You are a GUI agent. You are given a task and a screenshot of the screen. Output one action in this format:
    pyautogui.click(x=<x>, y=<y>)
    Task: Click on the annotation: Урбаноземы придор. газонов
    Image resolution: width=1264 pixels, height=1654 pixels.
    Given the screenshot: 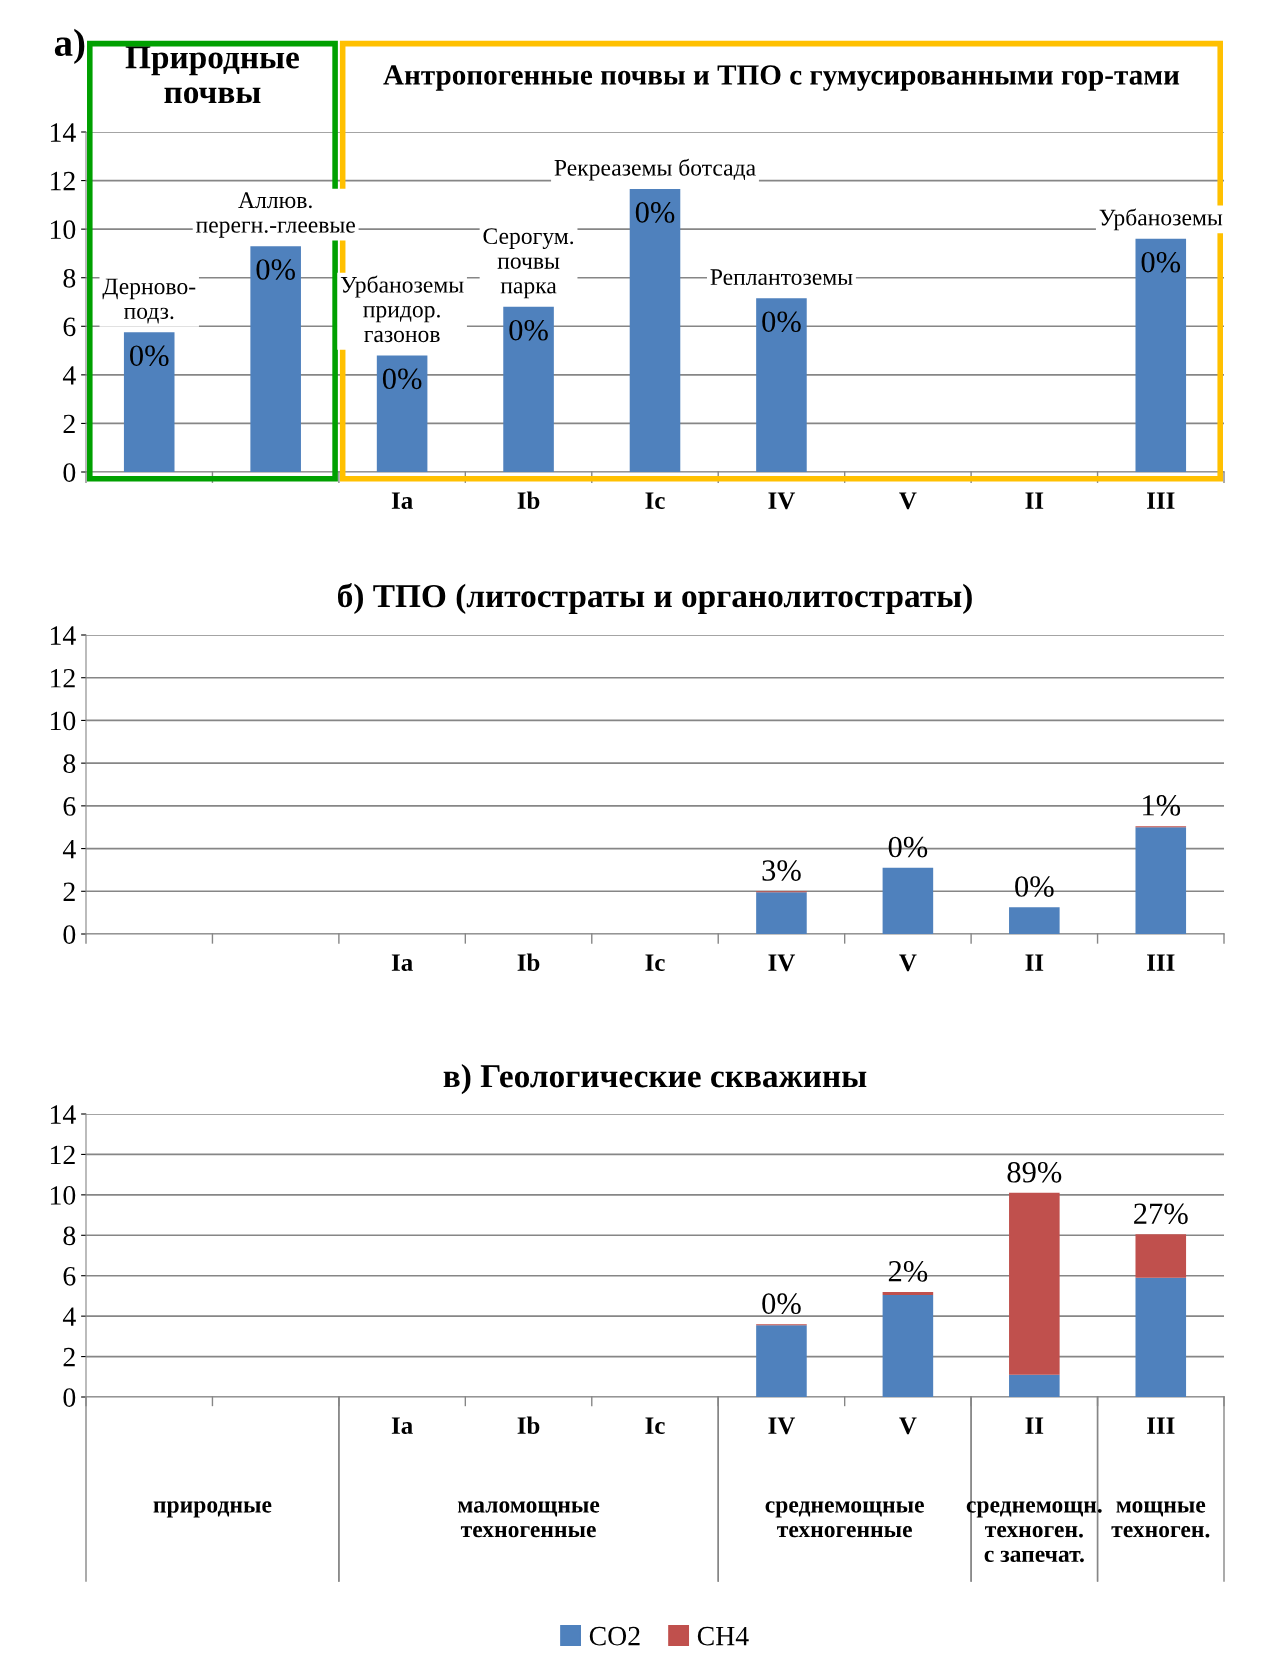 What is the action you would take?
    pyautogui.click(x=402, y=309)
    